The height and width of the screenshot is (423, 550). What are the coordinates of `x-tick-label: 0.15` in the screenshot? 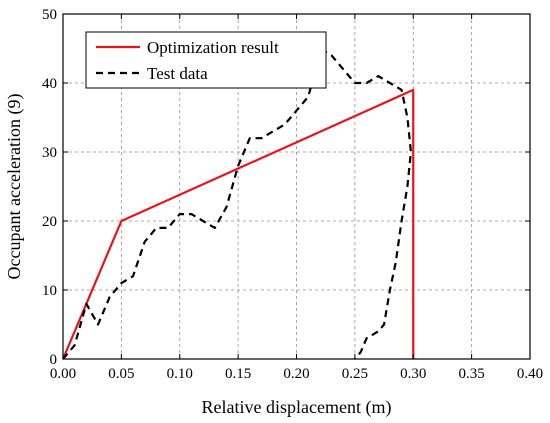 It's located at (238, 374).